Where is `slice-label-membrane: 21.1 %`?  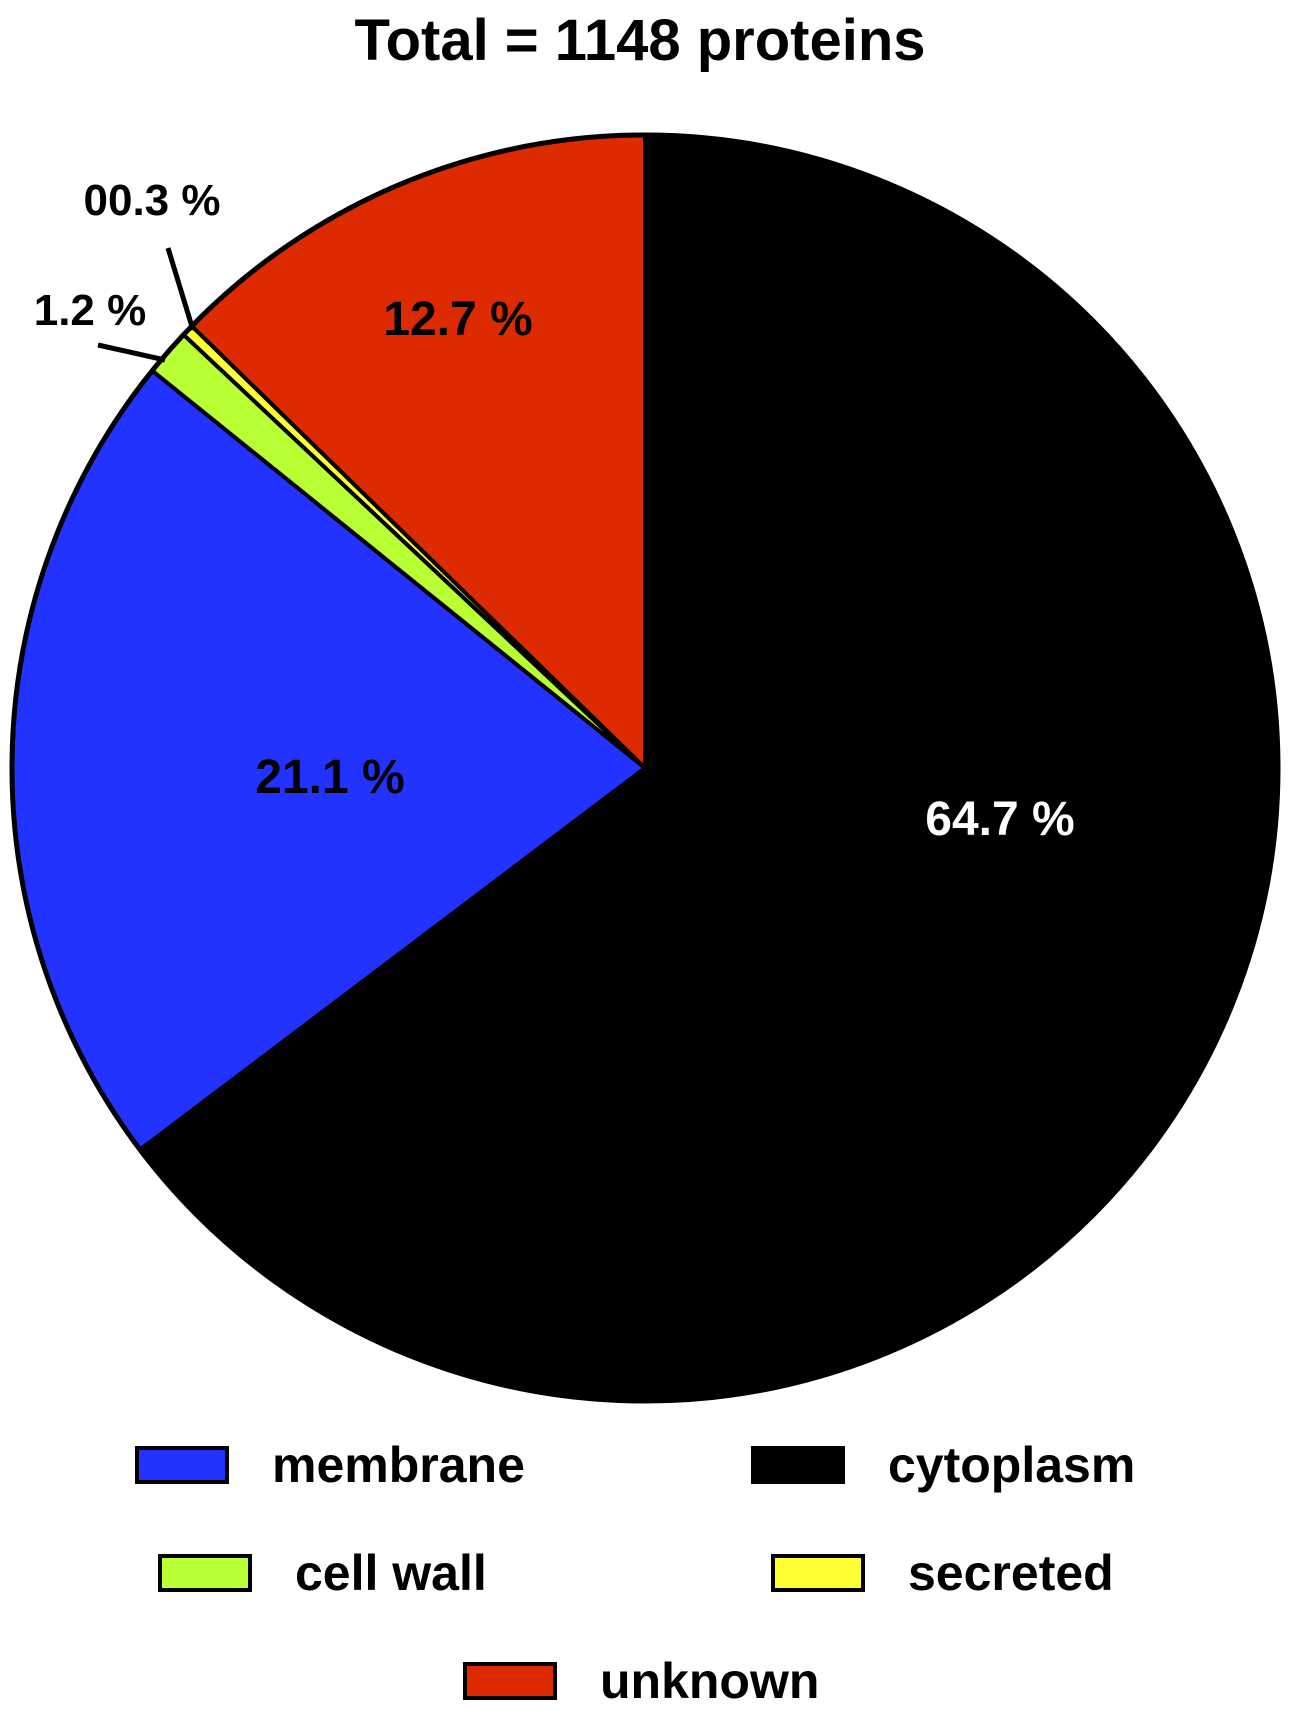 slice-label-membrane: 21.1 % is located at coordinates (329, 777).